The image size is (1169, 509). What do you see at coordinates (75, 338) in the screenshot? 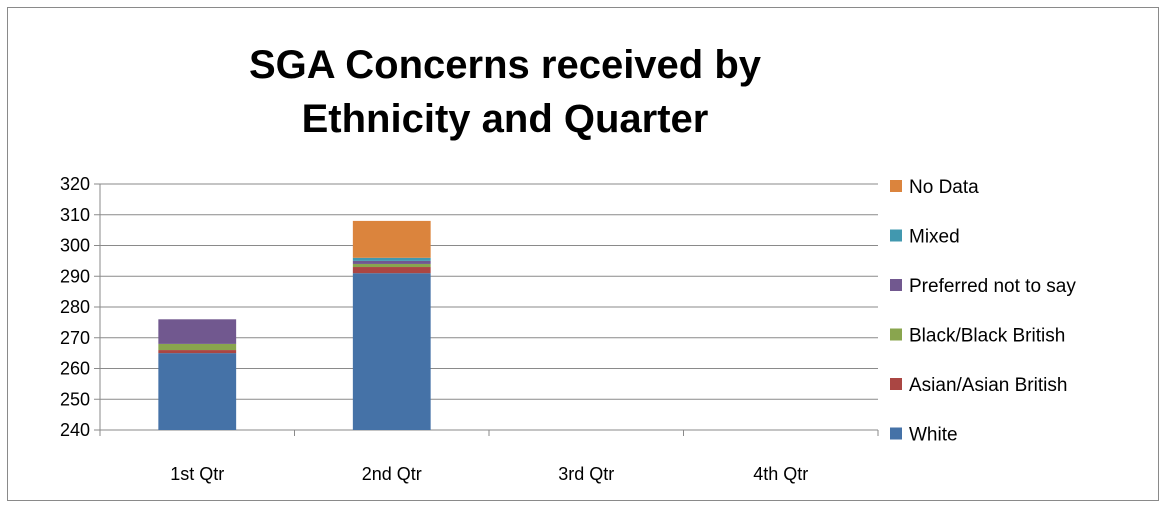
I see `y-tick-label: 270` at bounding box center [75, 338].